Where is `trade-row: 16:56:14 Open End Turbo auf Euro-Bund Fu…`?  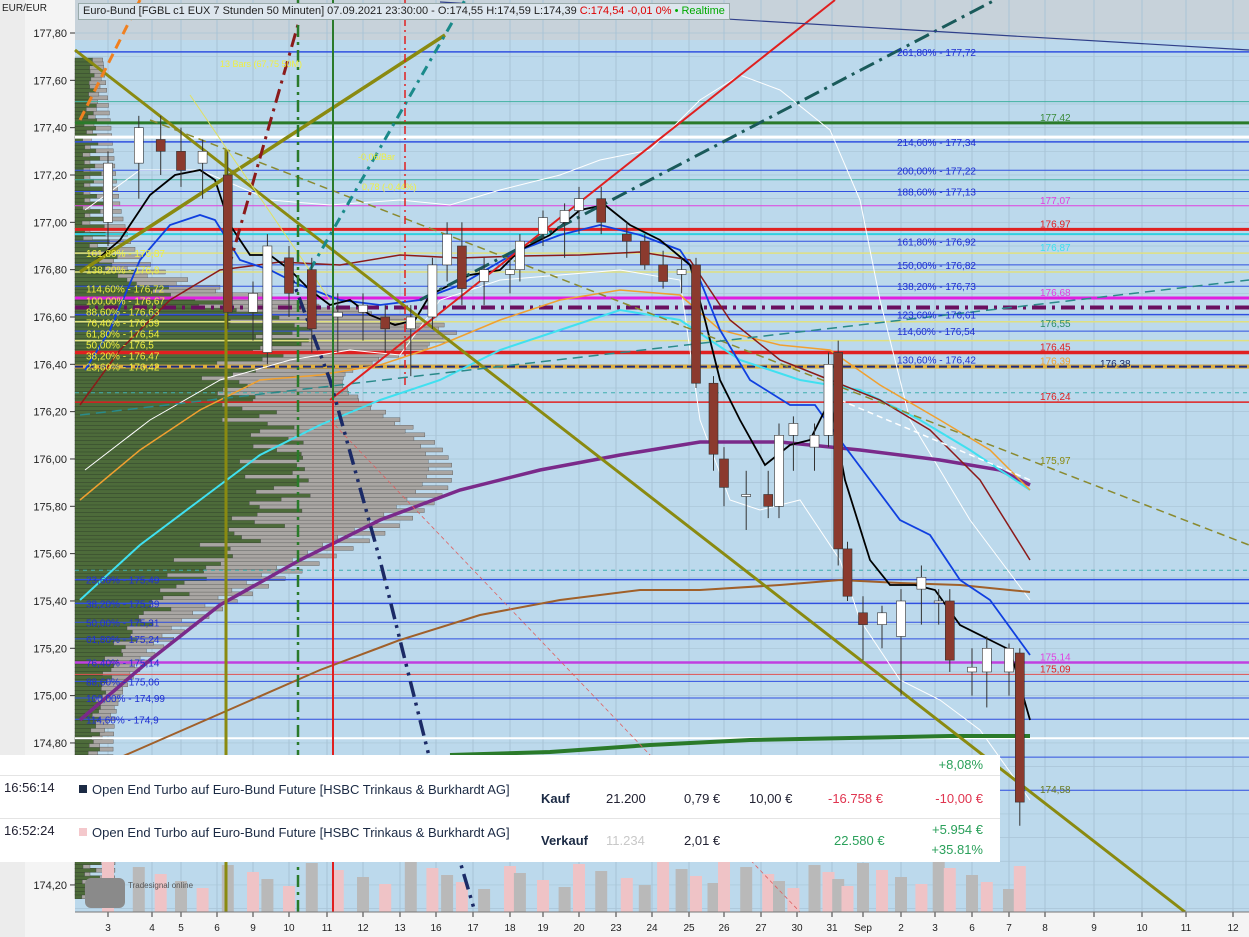 trade-row: 16:56:14 Open End Turbo auf Euro-Bund Fu… is located at coordinates (500, 797).